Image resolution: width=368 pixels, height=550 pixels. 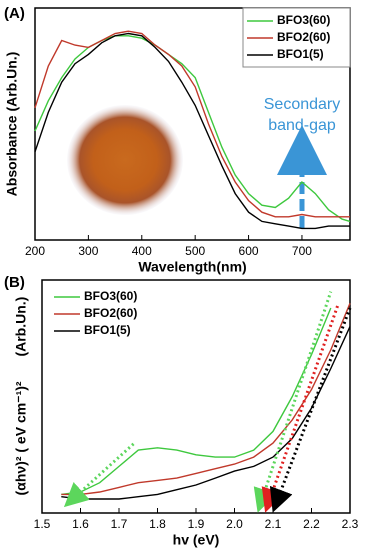 I want to click on y-axis-label: (αhν)² ( eV cm⁻¹)², so click(x=21, y=438).